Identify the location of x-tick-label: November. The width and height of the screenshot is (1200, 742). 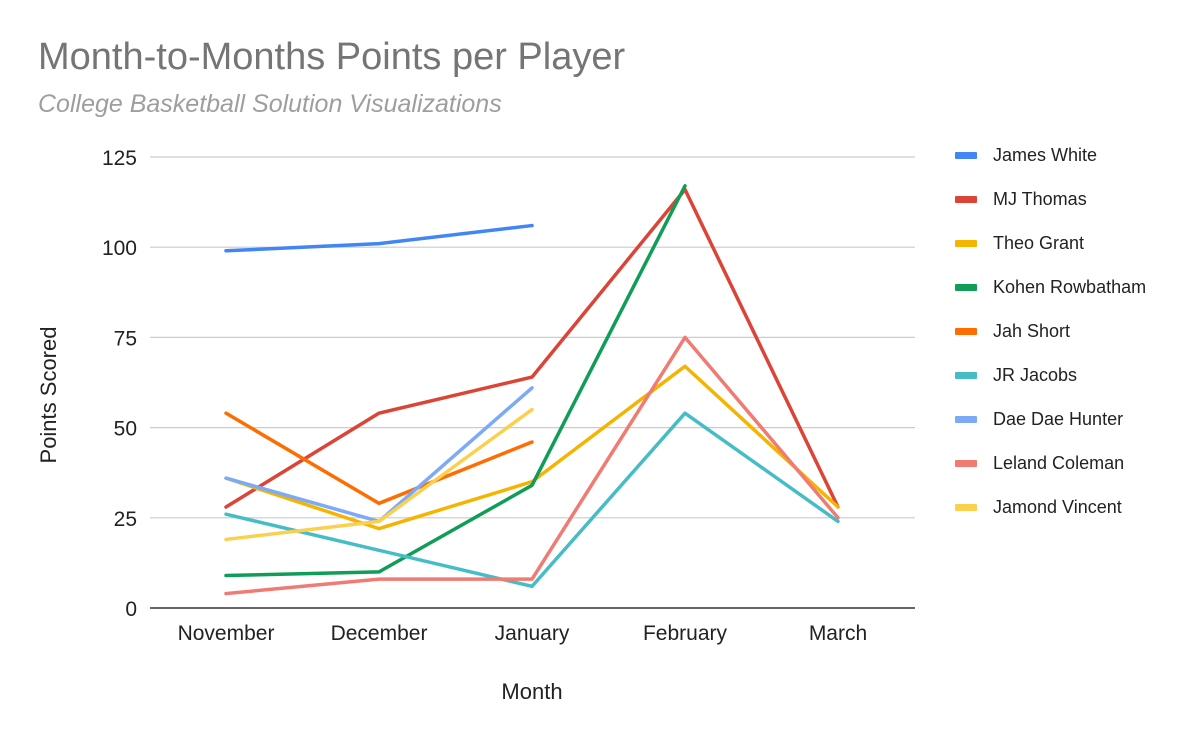
(226, 633).